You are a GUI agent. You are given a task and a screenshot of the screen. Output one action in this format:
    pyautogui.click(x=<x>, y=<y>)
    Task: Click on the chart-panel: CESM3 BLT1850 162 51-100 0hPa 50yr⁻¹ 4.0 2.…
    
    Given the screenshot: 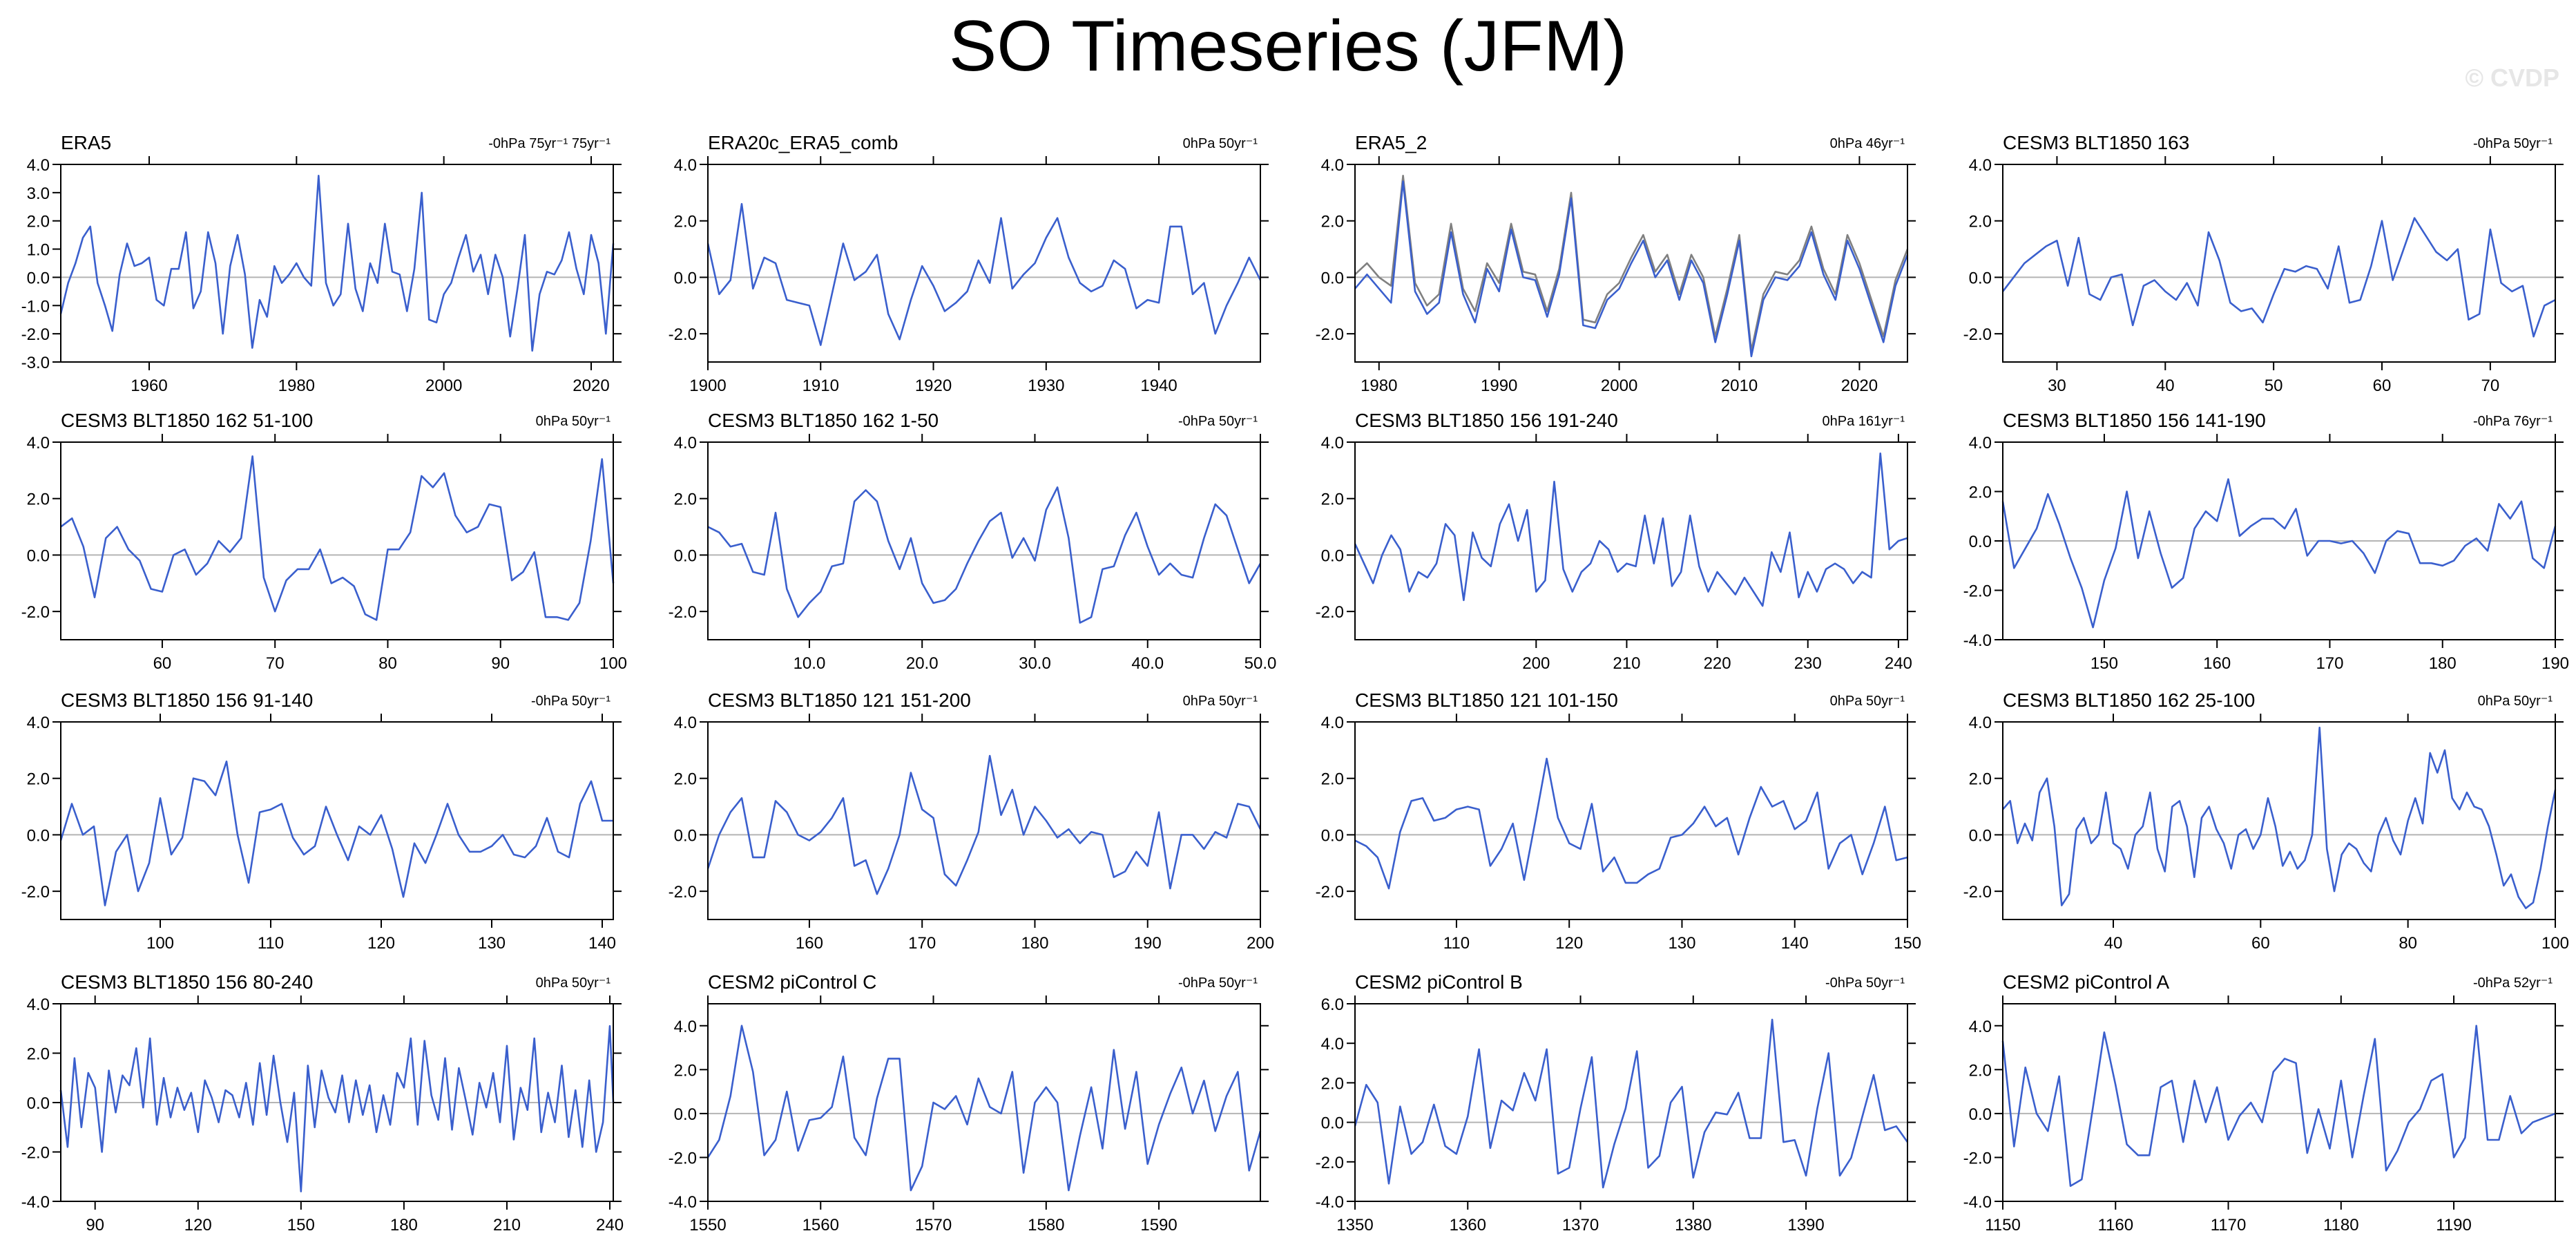 What is the action you would take?
    pyautogui.click(x=324, y=541)
    